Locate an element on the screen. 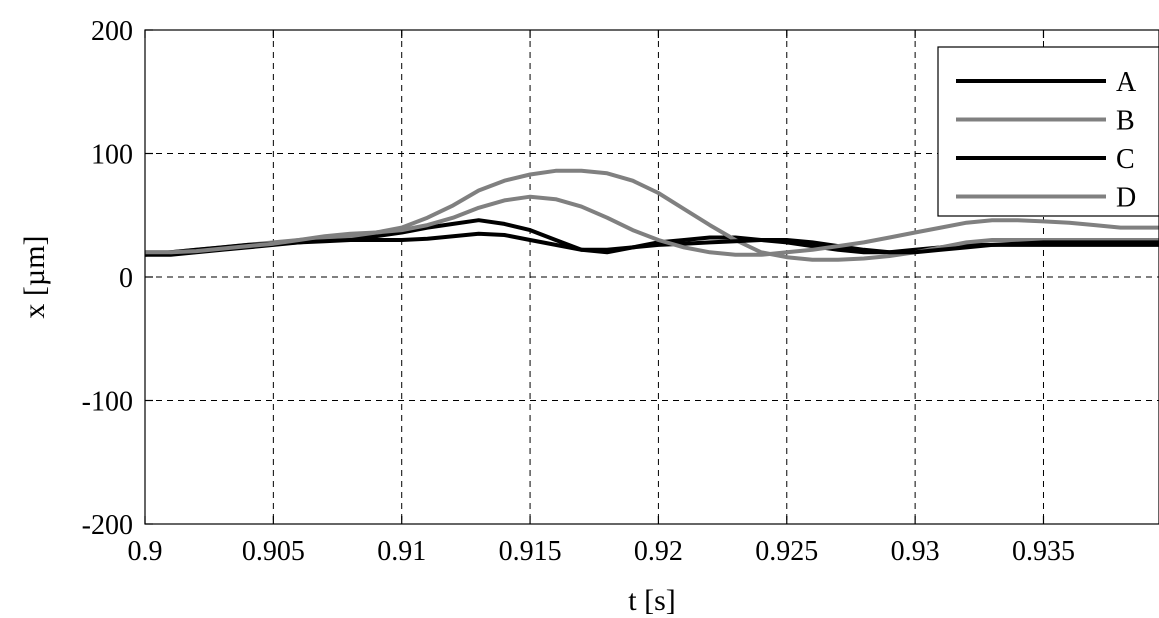  series-line-d is located at coordinates (652, 225).